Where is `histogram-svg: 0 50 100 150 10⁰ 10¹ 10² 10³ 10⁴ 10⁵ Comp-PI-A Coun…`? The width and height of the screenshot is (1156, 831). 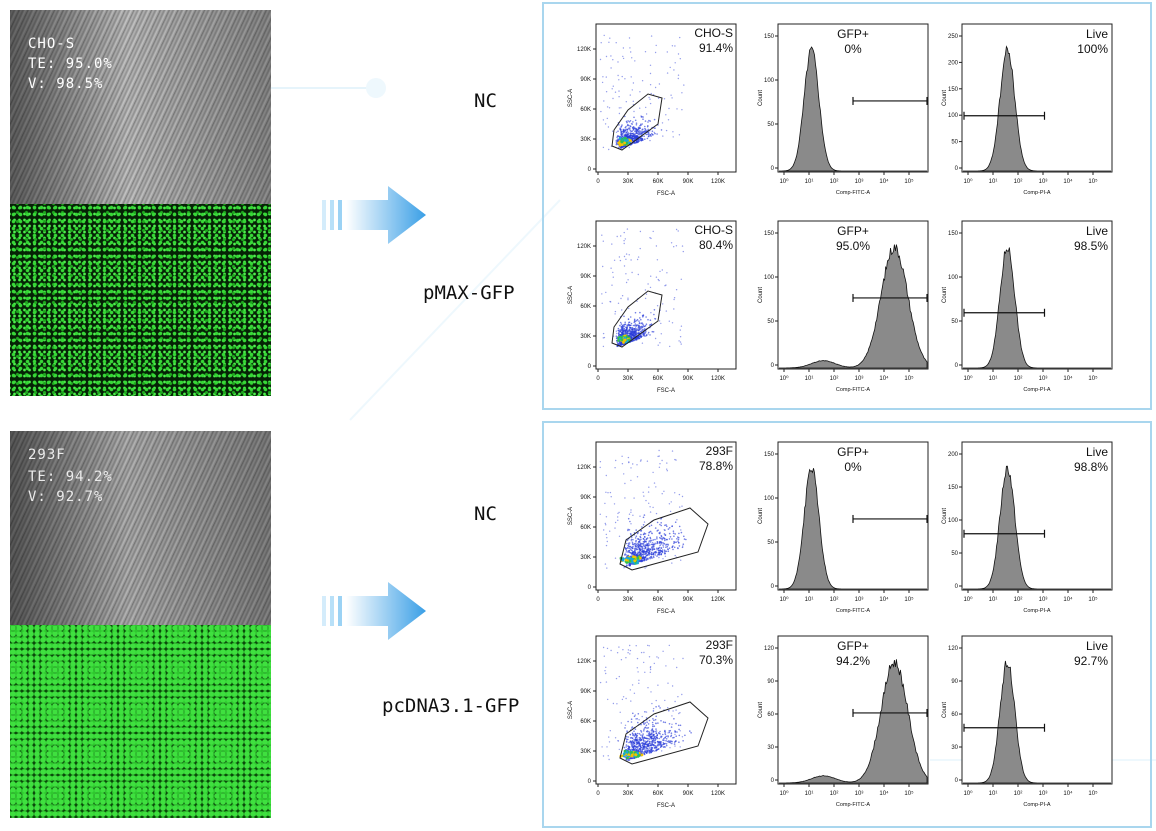
histogram-svg: 0 50 100 150 10⁰ 10¹ 10² 10³ 10⁴ 10⁵ Comp-PI-A Coun… is located at coordinates (1027, 306).